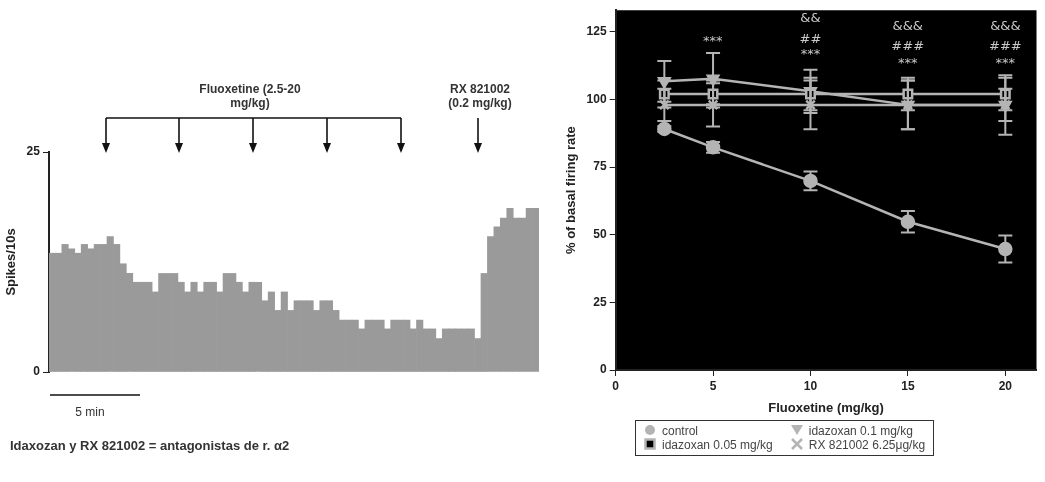 The width and height of the screenshot is (1045, 482). Describe the element at coordinates (150, 445) in the screenshot. I see `text: Idaxozan y RX 821002 = antagonistas de r. α2` at that location.